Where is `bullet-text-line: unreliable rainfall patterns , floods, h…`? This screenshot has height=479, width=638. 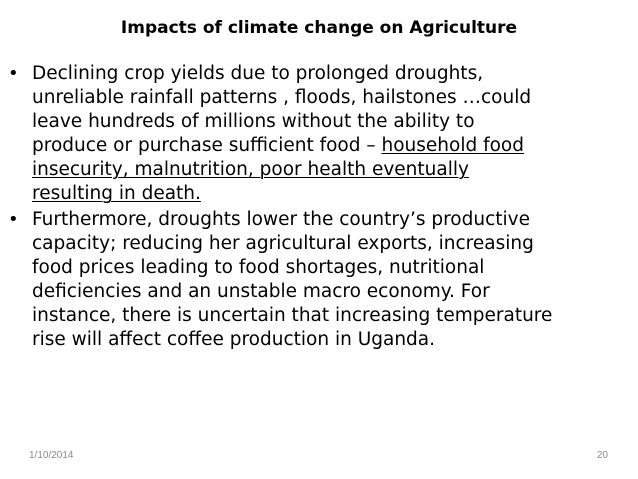
bullet-text-line: unreliable rainfall patterns , floods, h… is located at coordinates (282, 97).